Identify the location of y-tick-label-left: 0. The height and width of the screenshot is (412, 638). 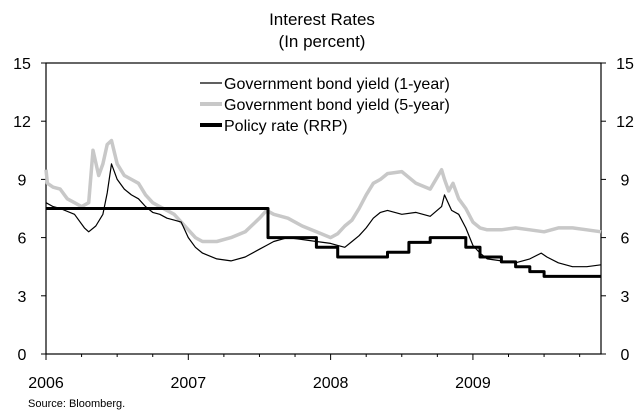
(22, 355).